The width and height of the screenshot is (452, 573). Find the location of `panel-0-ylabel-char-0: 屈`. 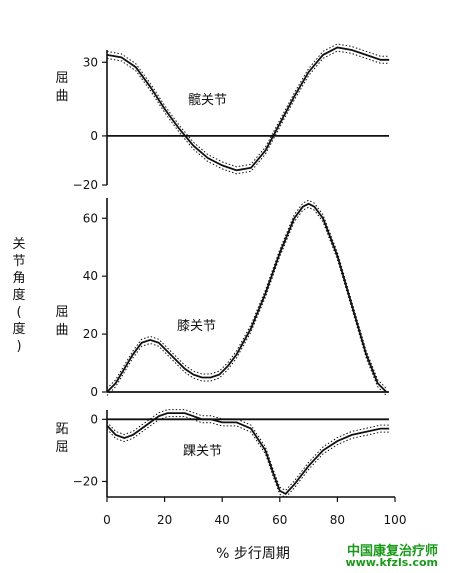

panel-0-ylabel-char-0: 屈 is located at coordinates (61, 78).